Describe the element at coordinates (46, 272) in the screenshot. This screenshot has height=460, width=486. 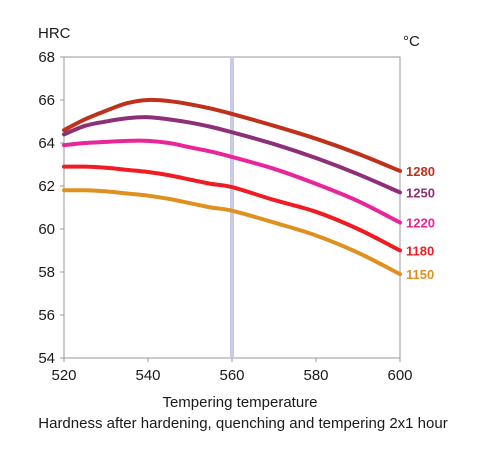
I see `y-tick-label: 58` at that location.